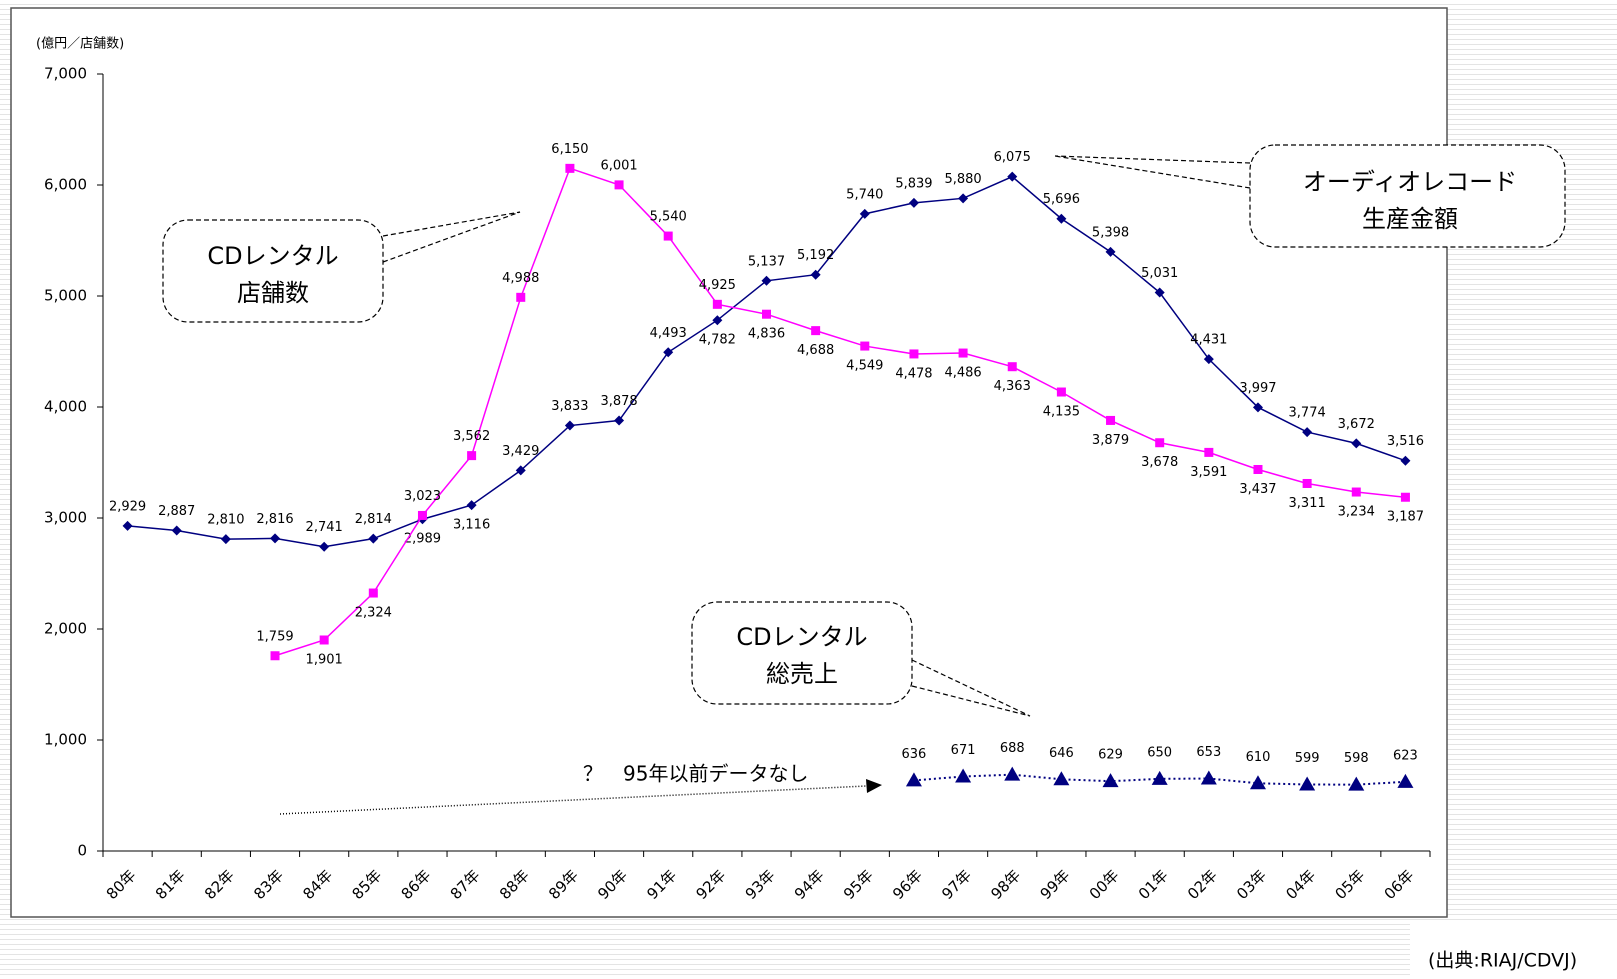  Describe the element at coordinates (1257, 388) in the screenshot. I see `data-label: 3,997` at that location.